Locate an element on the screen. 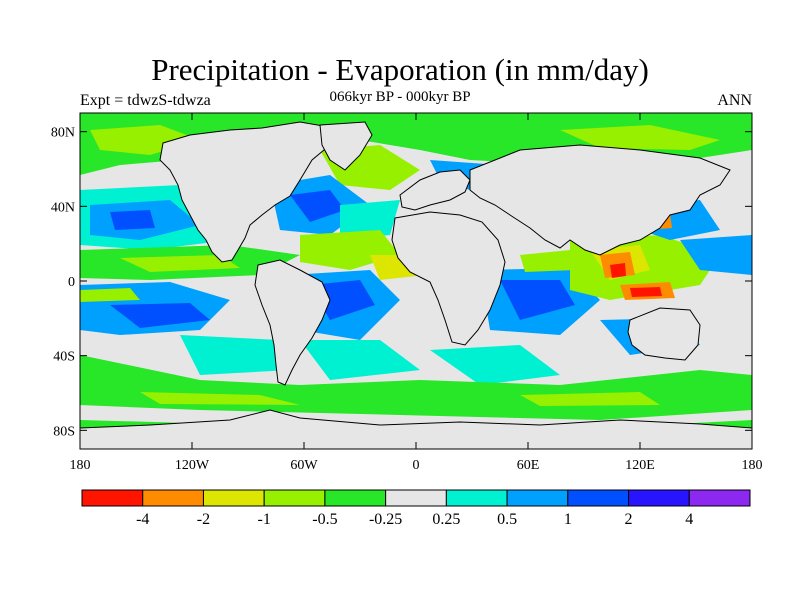 The image size is (800, 600). plot-title: Precipitation - Evaporation (in mm/day) is located at coordinates (400, 69).